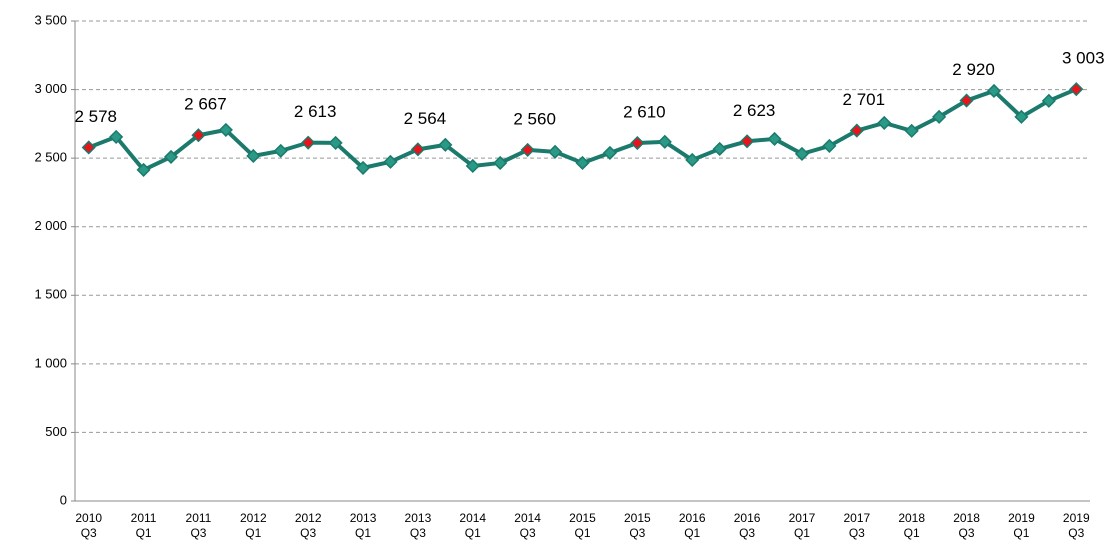 Image resolution: width=1105 pixels, height=544 pixels. What do you see at coordinates (973, 69) in the screenshot?
I see `data-label: 2 920` at bounding box center [973, 69].